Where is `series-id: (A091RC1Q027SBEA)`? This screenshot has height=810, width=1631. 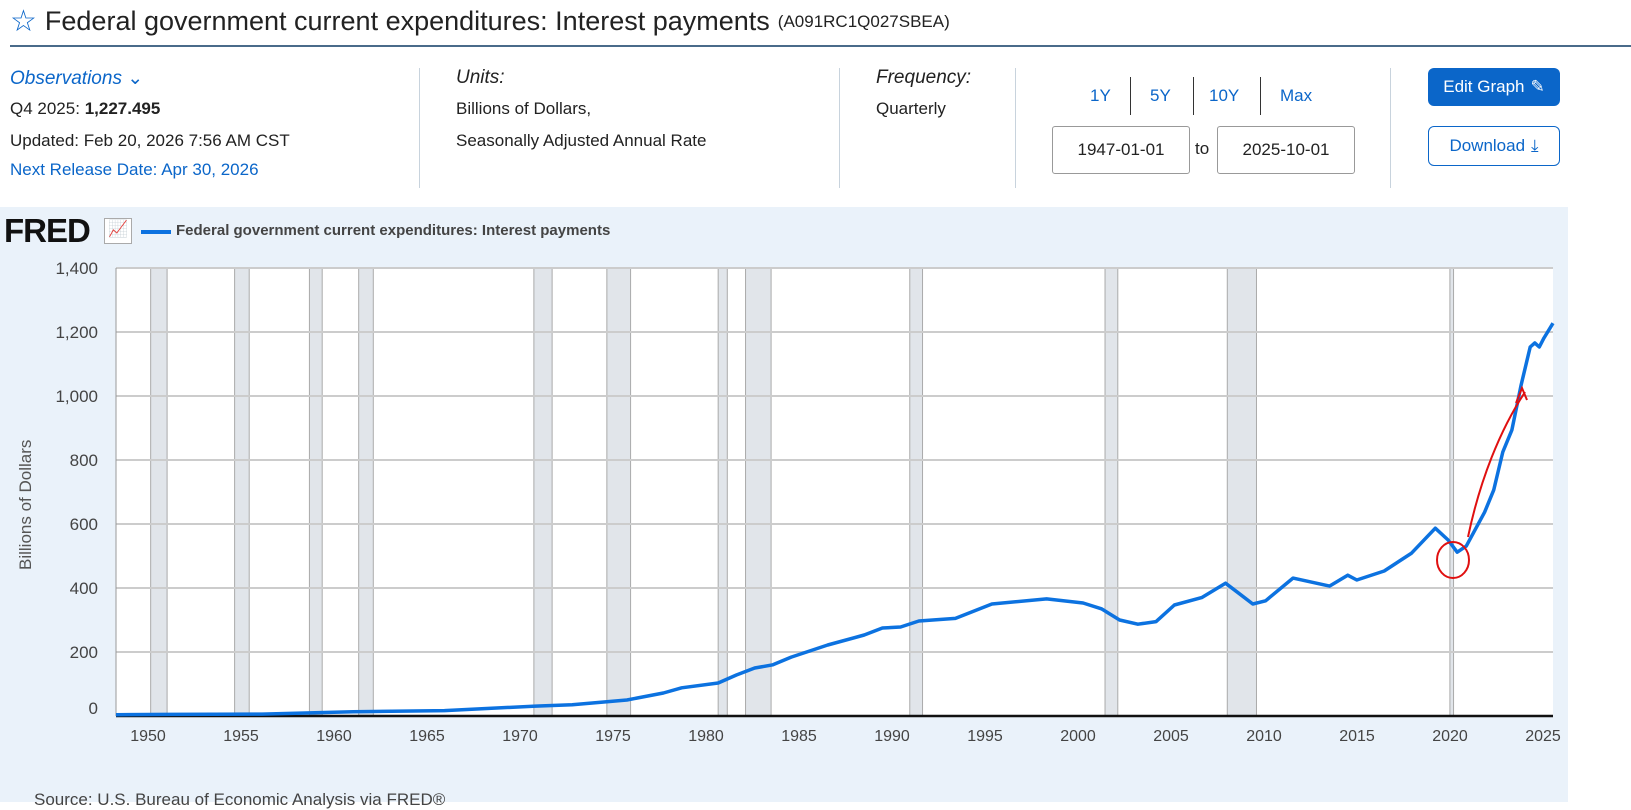
series-id: (A091RC1Q027SBEA) is located at coordinates (863, 21).